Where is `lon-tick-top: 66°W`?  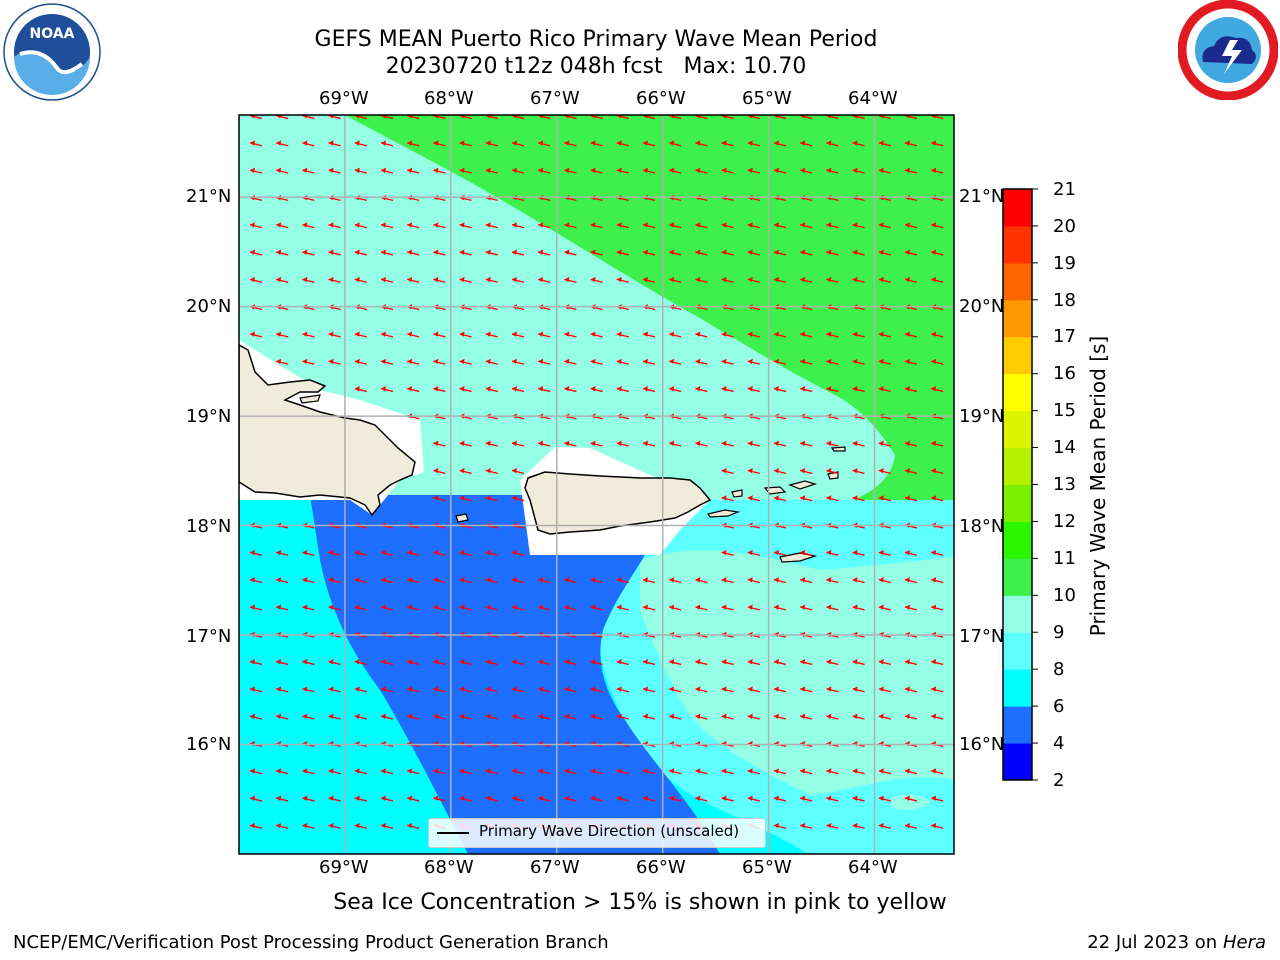
lon-tick-top: 66°W is located at coordinates (661, 98).